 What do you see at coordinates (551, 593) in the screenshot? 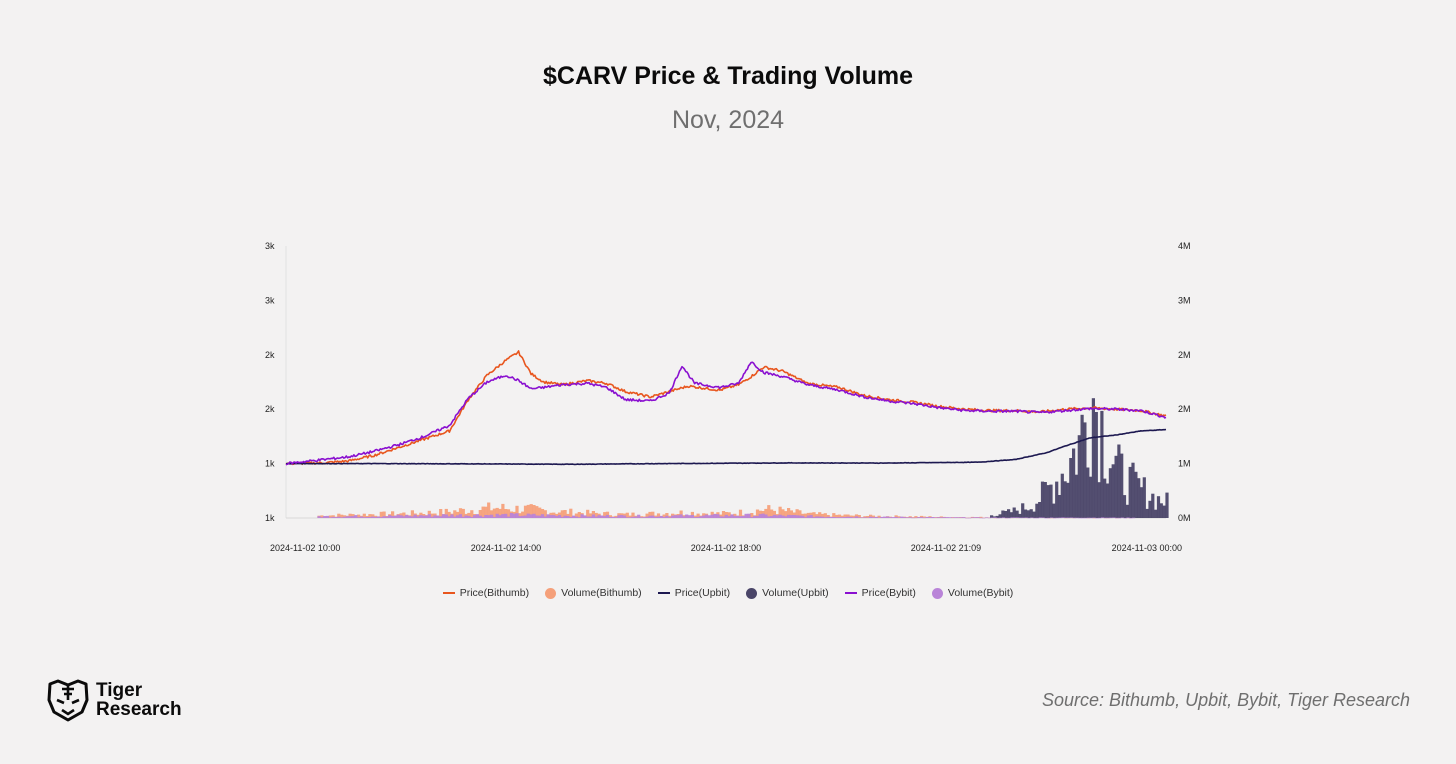
I see `legend-swatch` at bounding box center [551, 593].